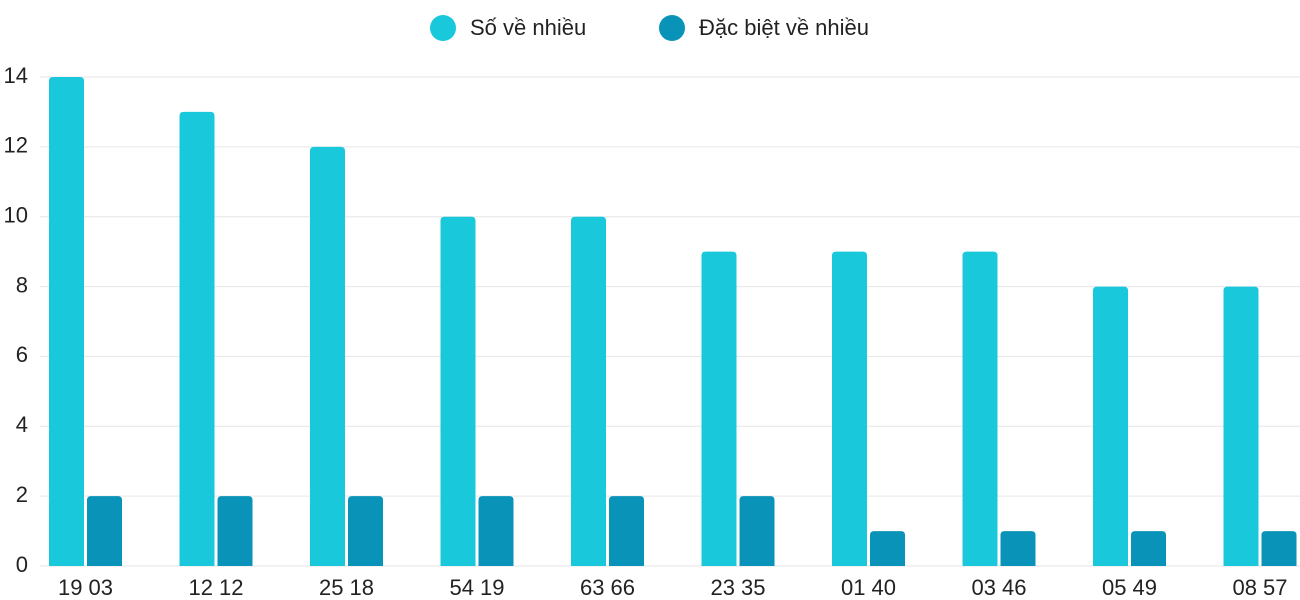 This screenshot has width=1300, height=600. What do you see at coordinates (22, 494) in the screenshot?
I see `y-tick-label: 2` at bounding box center [22, 494].